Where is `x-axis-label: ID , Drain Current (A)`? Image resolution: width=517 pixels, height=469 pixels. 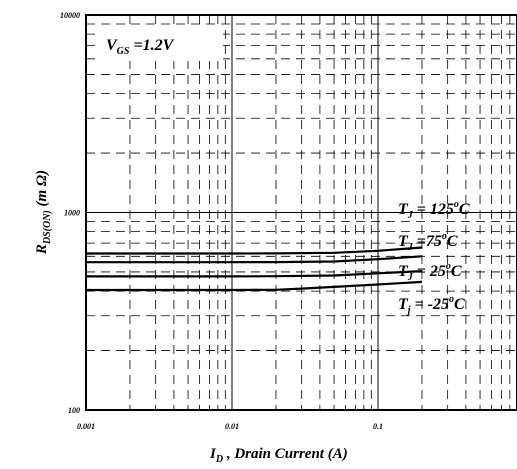 x-axis-label: ID , Drain Current (A) is located at coordinates (278, 455).